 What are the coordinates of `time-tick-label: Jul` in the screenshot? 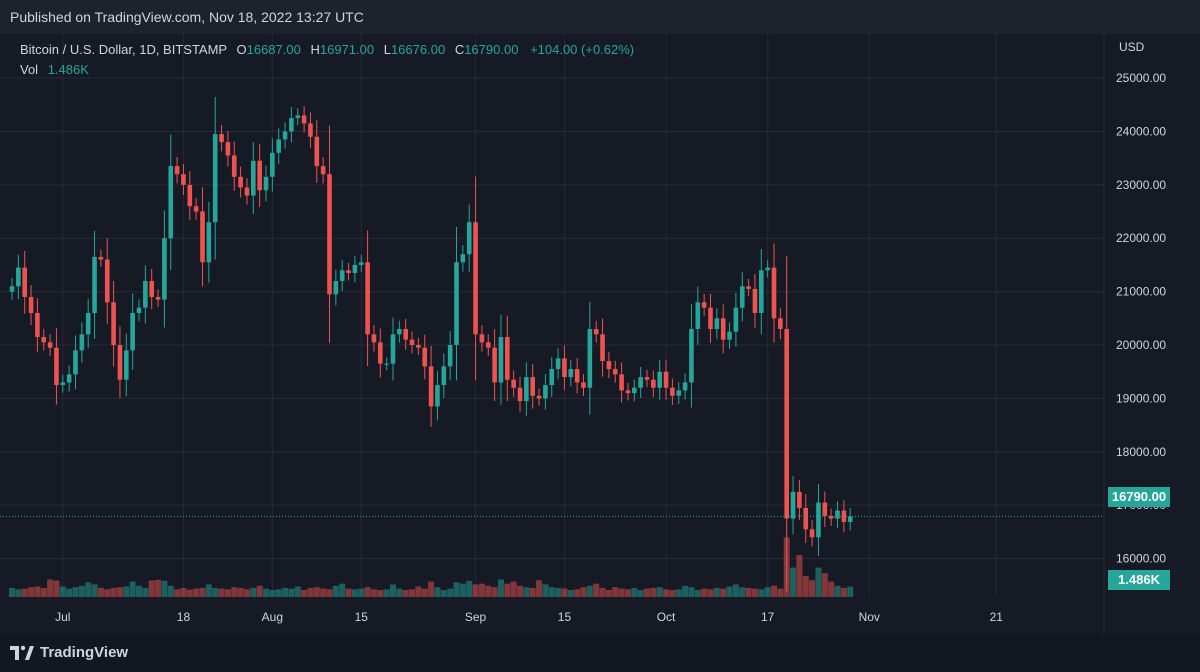 It's located at (62, 617).